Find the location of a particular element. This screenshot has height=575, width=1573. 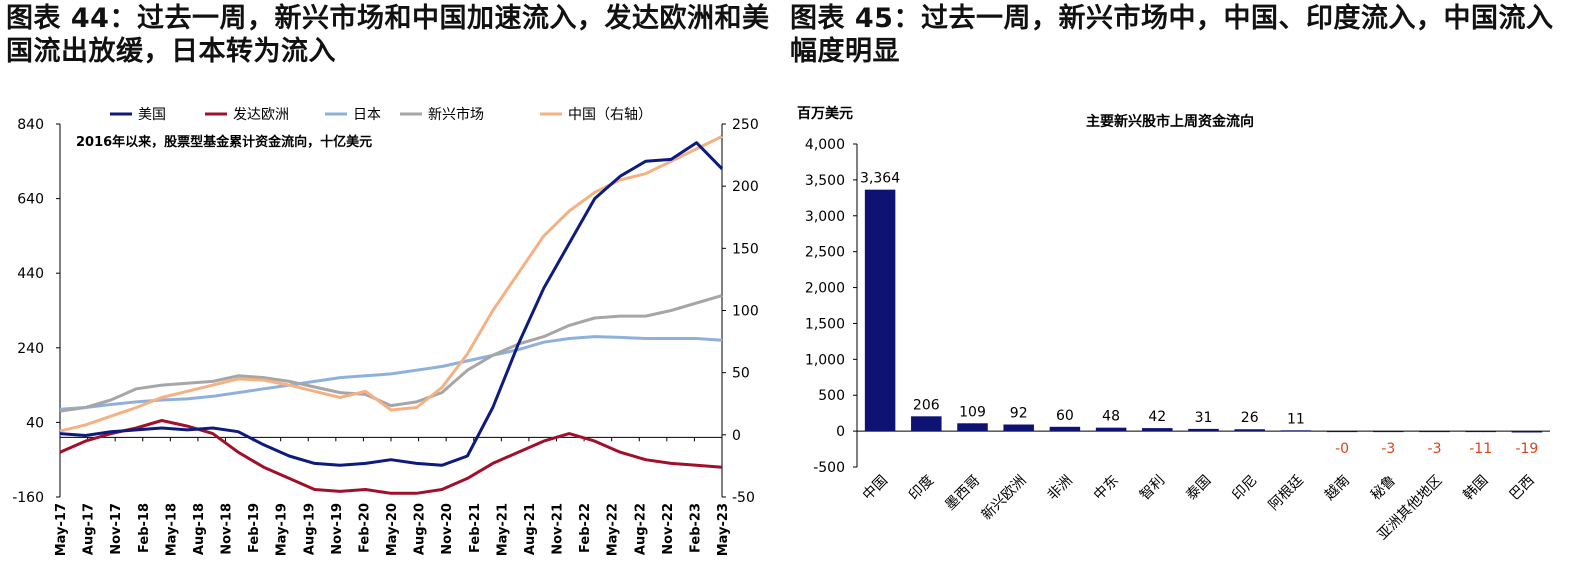

bar-巴西 is located at coordinates (1527, 432).